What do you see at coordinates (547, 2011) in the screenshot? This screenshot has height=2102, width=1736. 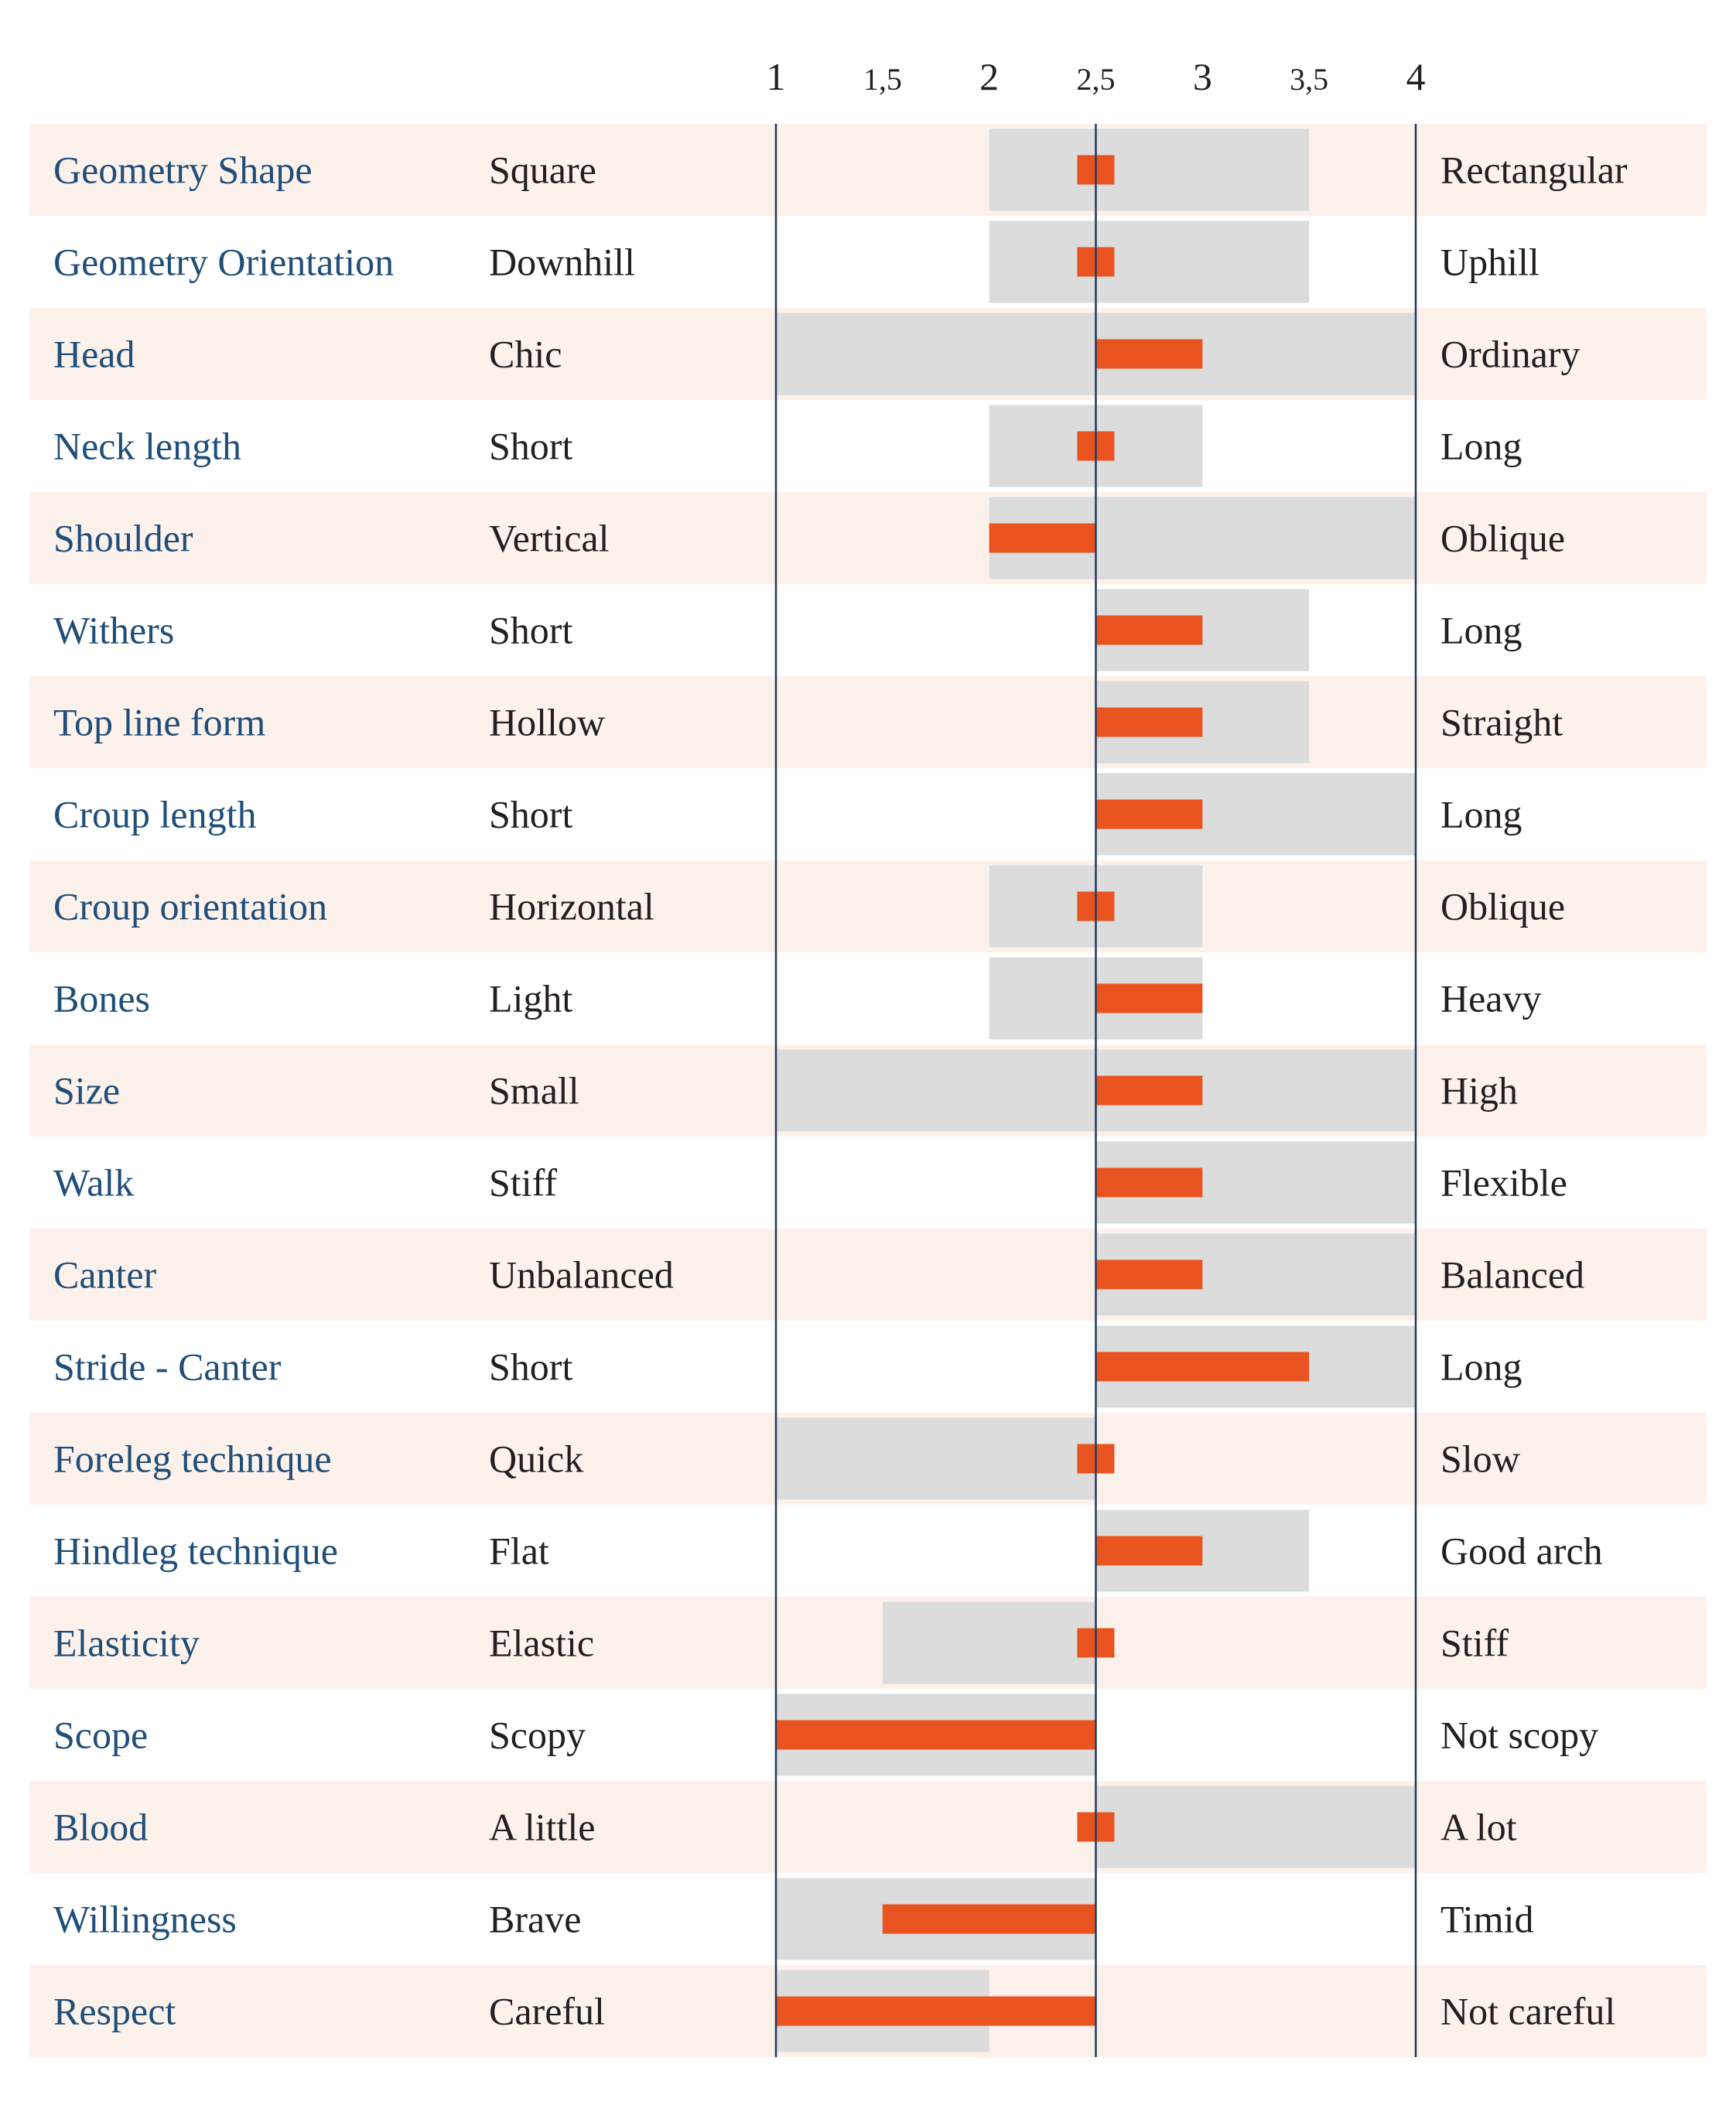 I see `low-end-label: Careful` at bounding box center [547, 2011].